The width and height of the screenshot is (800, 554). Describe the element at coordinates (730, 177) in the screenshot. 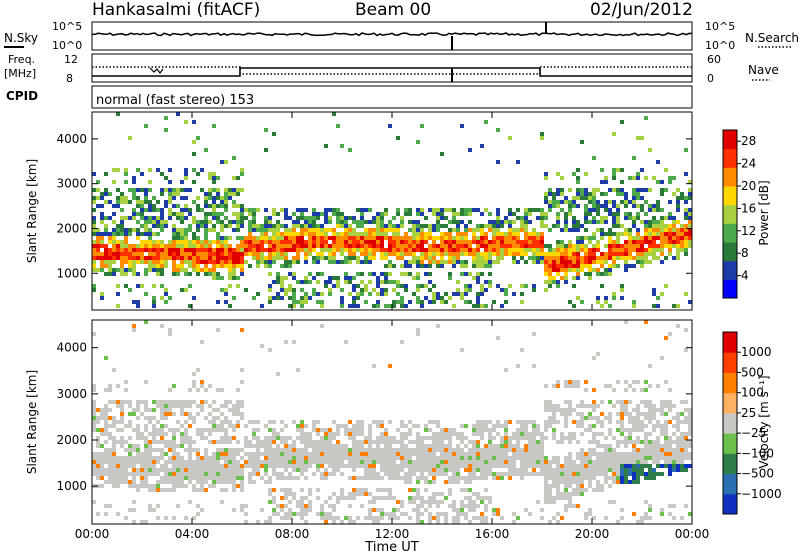

I see `colorbar-swatch` at that location.